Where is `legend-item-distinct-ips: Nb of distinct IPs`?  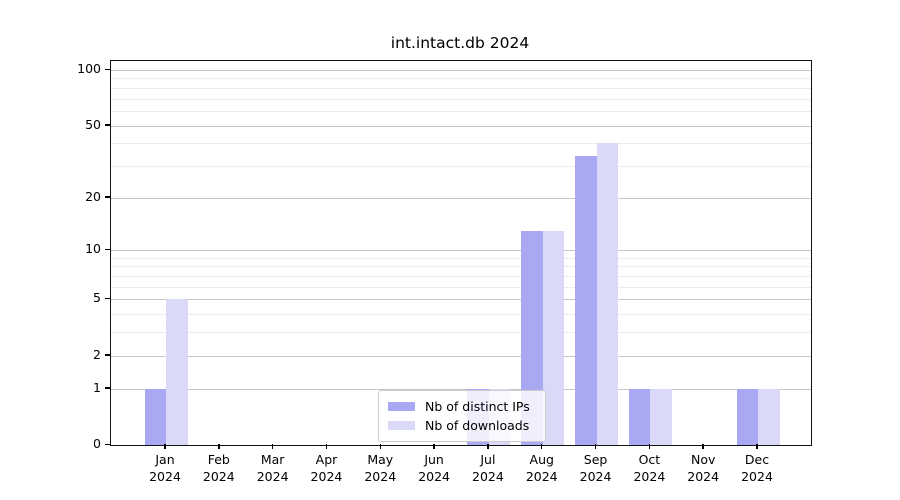 legend-item-distinct-ips: Nb of distinct IPs is located at coordinates (462, 406).